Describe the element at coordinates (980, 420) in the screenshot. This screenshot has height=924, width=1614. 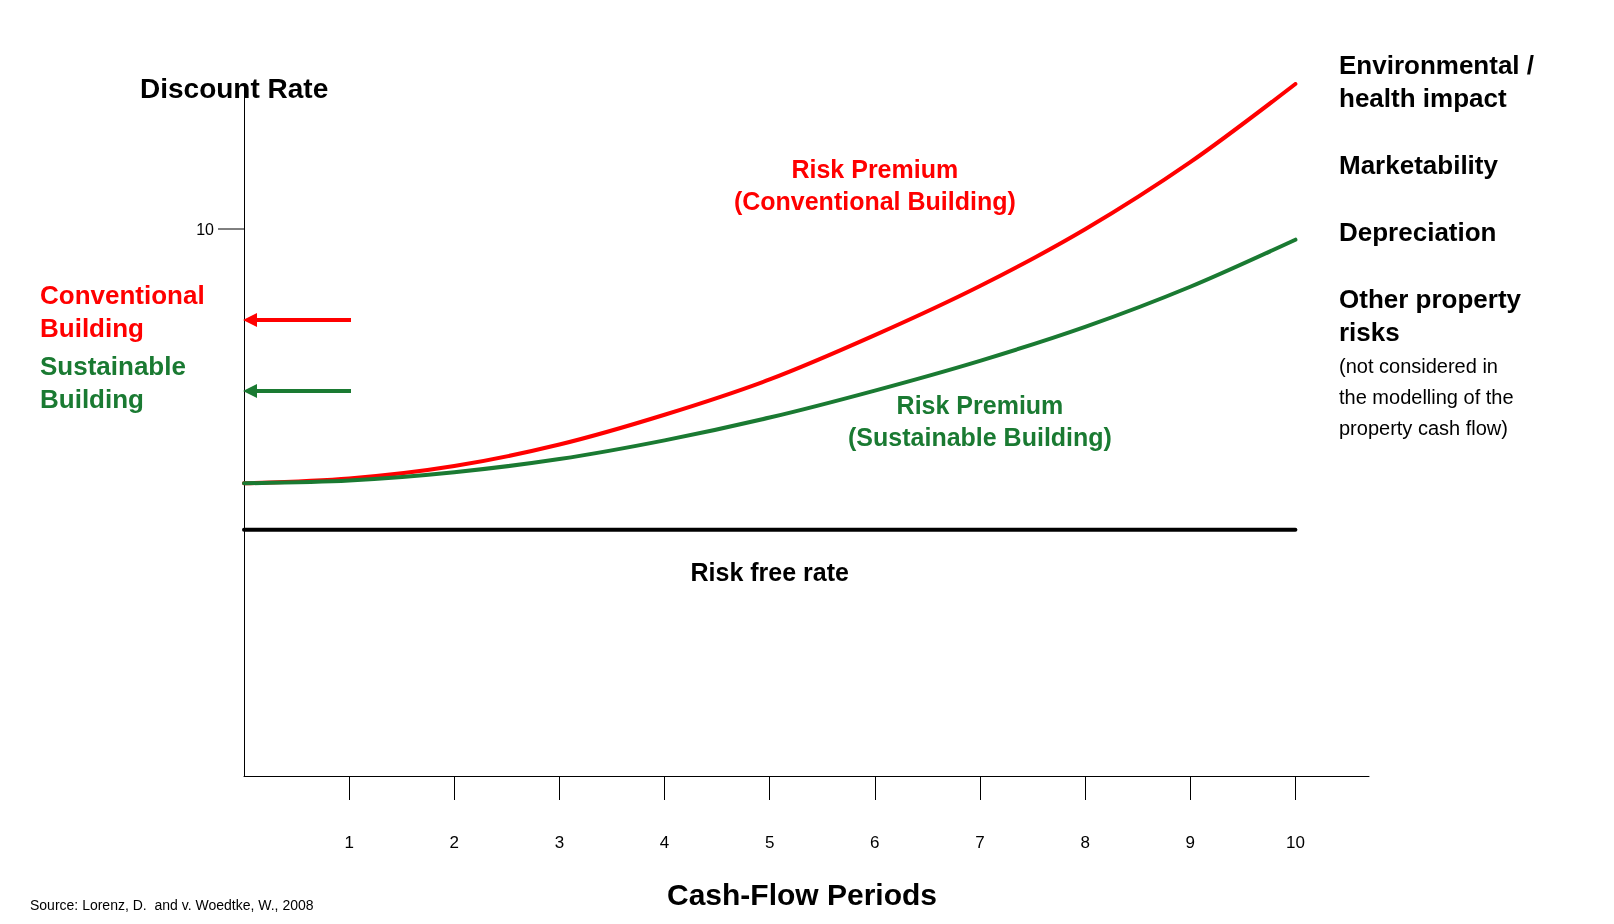
I see `series-label: Risk Premium (Sustainable Building)` at that location.